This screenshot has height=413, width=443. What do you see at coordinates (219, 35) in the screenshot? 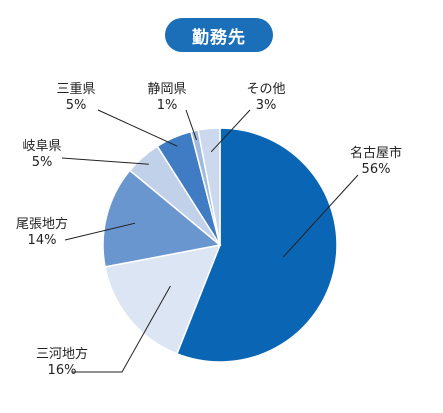
I see `chart-title: 勤務先` at bounding box center [219, 35].